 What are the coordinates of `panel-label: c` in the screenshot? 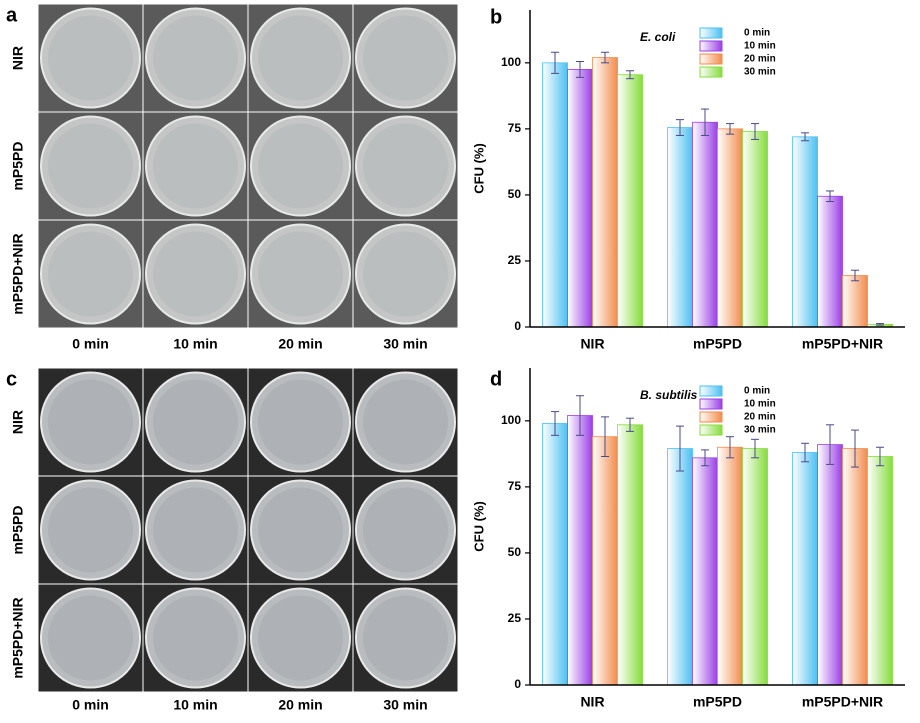 It's located at (11, 379).